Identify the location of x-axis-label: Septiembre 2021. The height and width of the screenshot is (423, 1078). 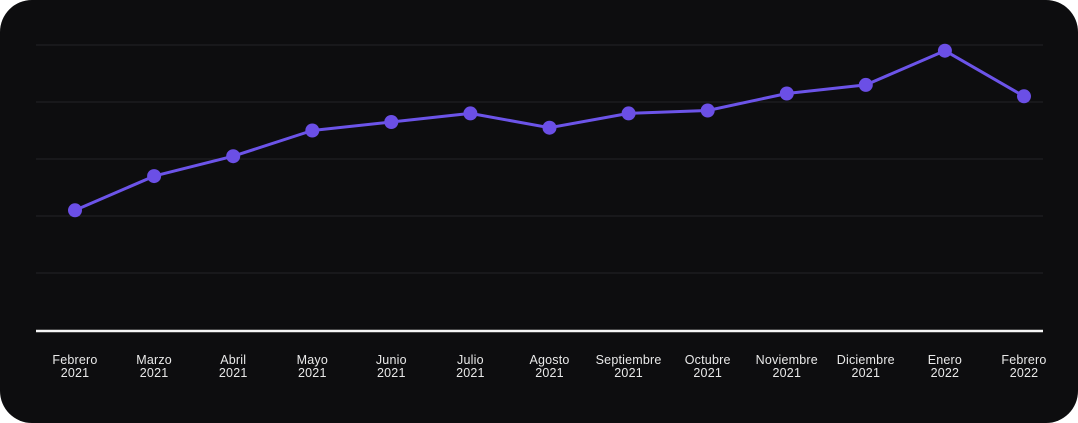
(629, 366).